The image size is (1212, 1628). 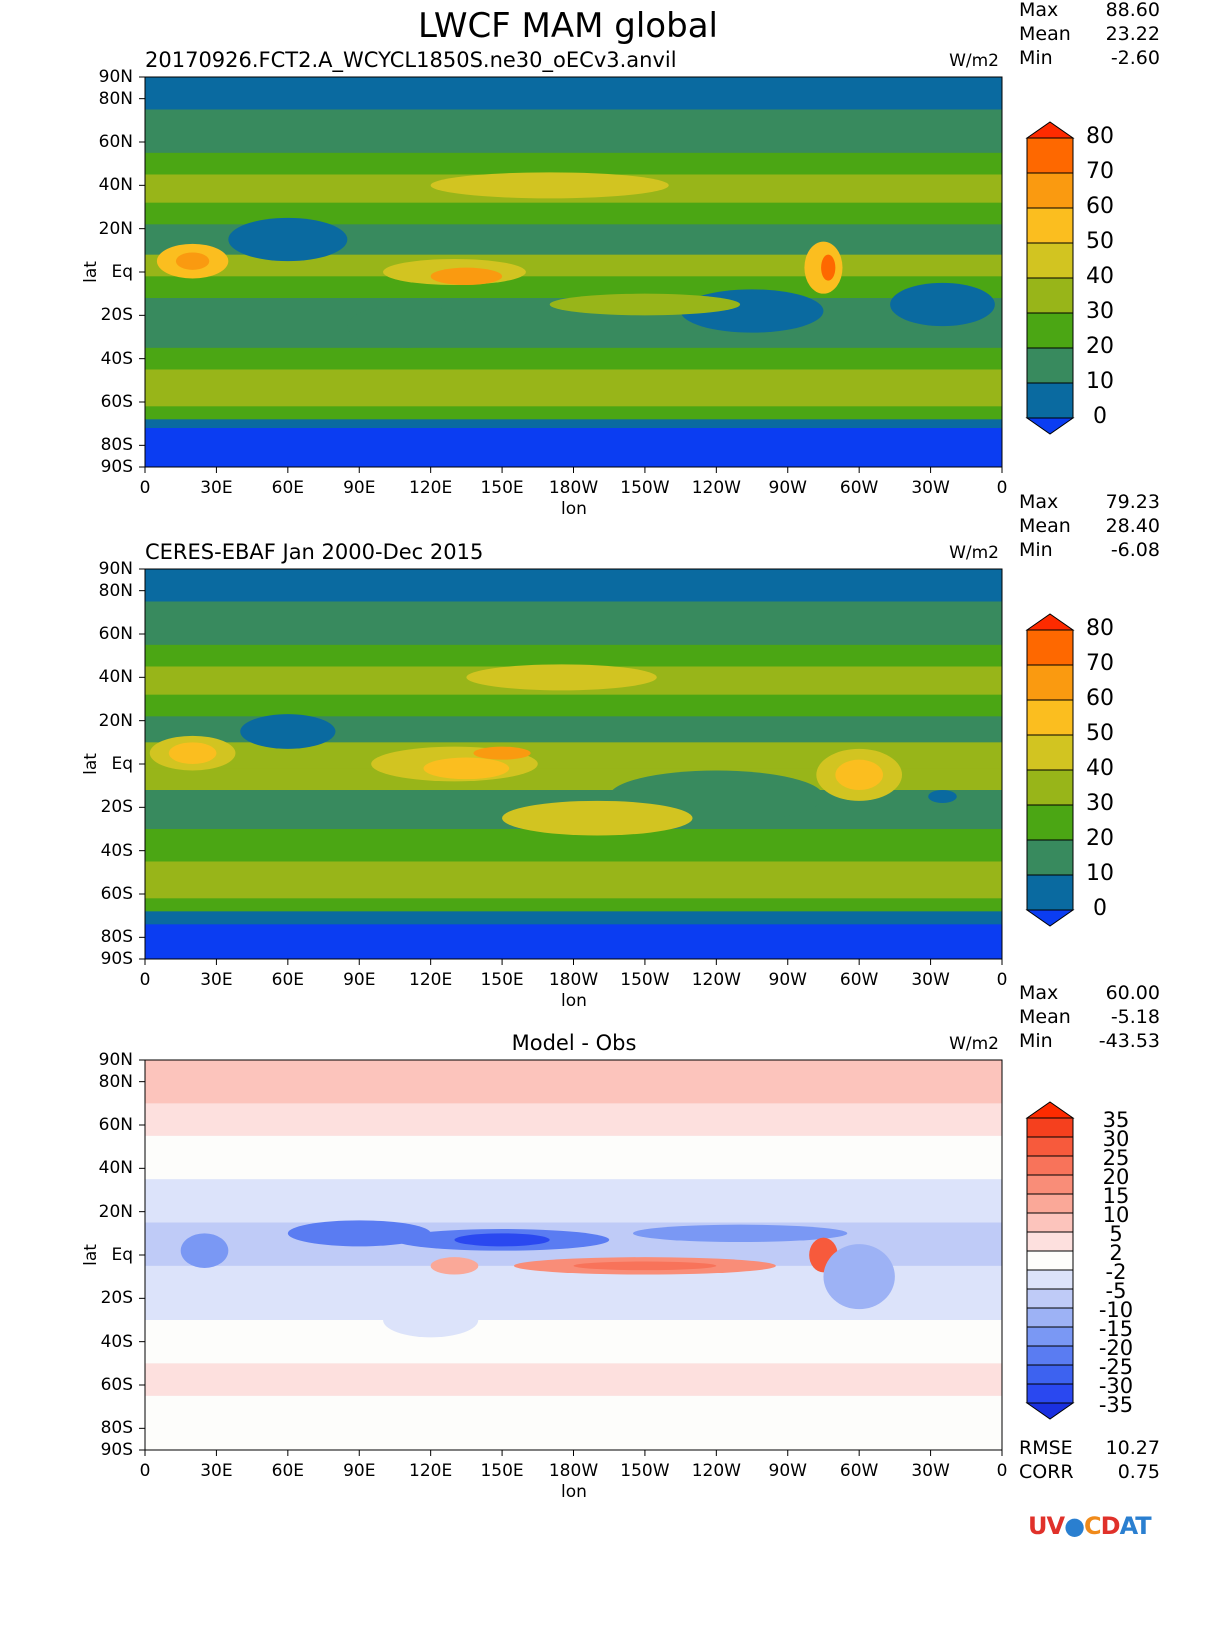 I want to click on lat-tick-label: 80N, so click(x=115, y=590).